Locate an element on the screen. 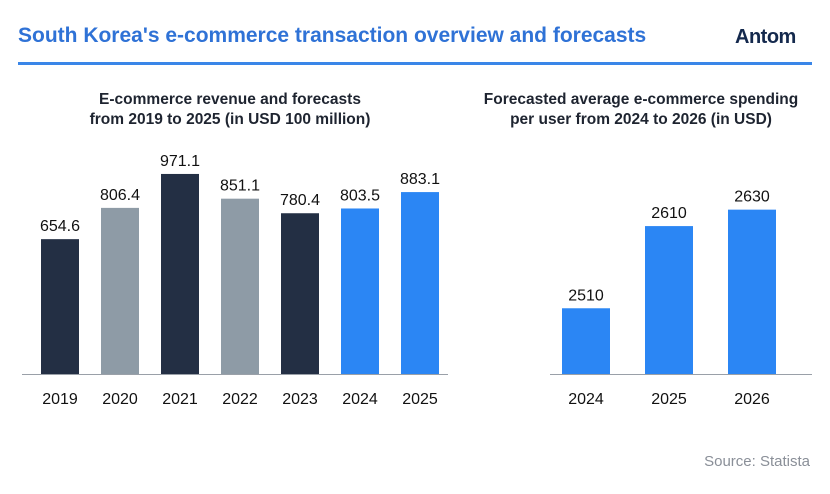  revenue-x-tick-2024: 2024 is located at coordinates (360, 399).